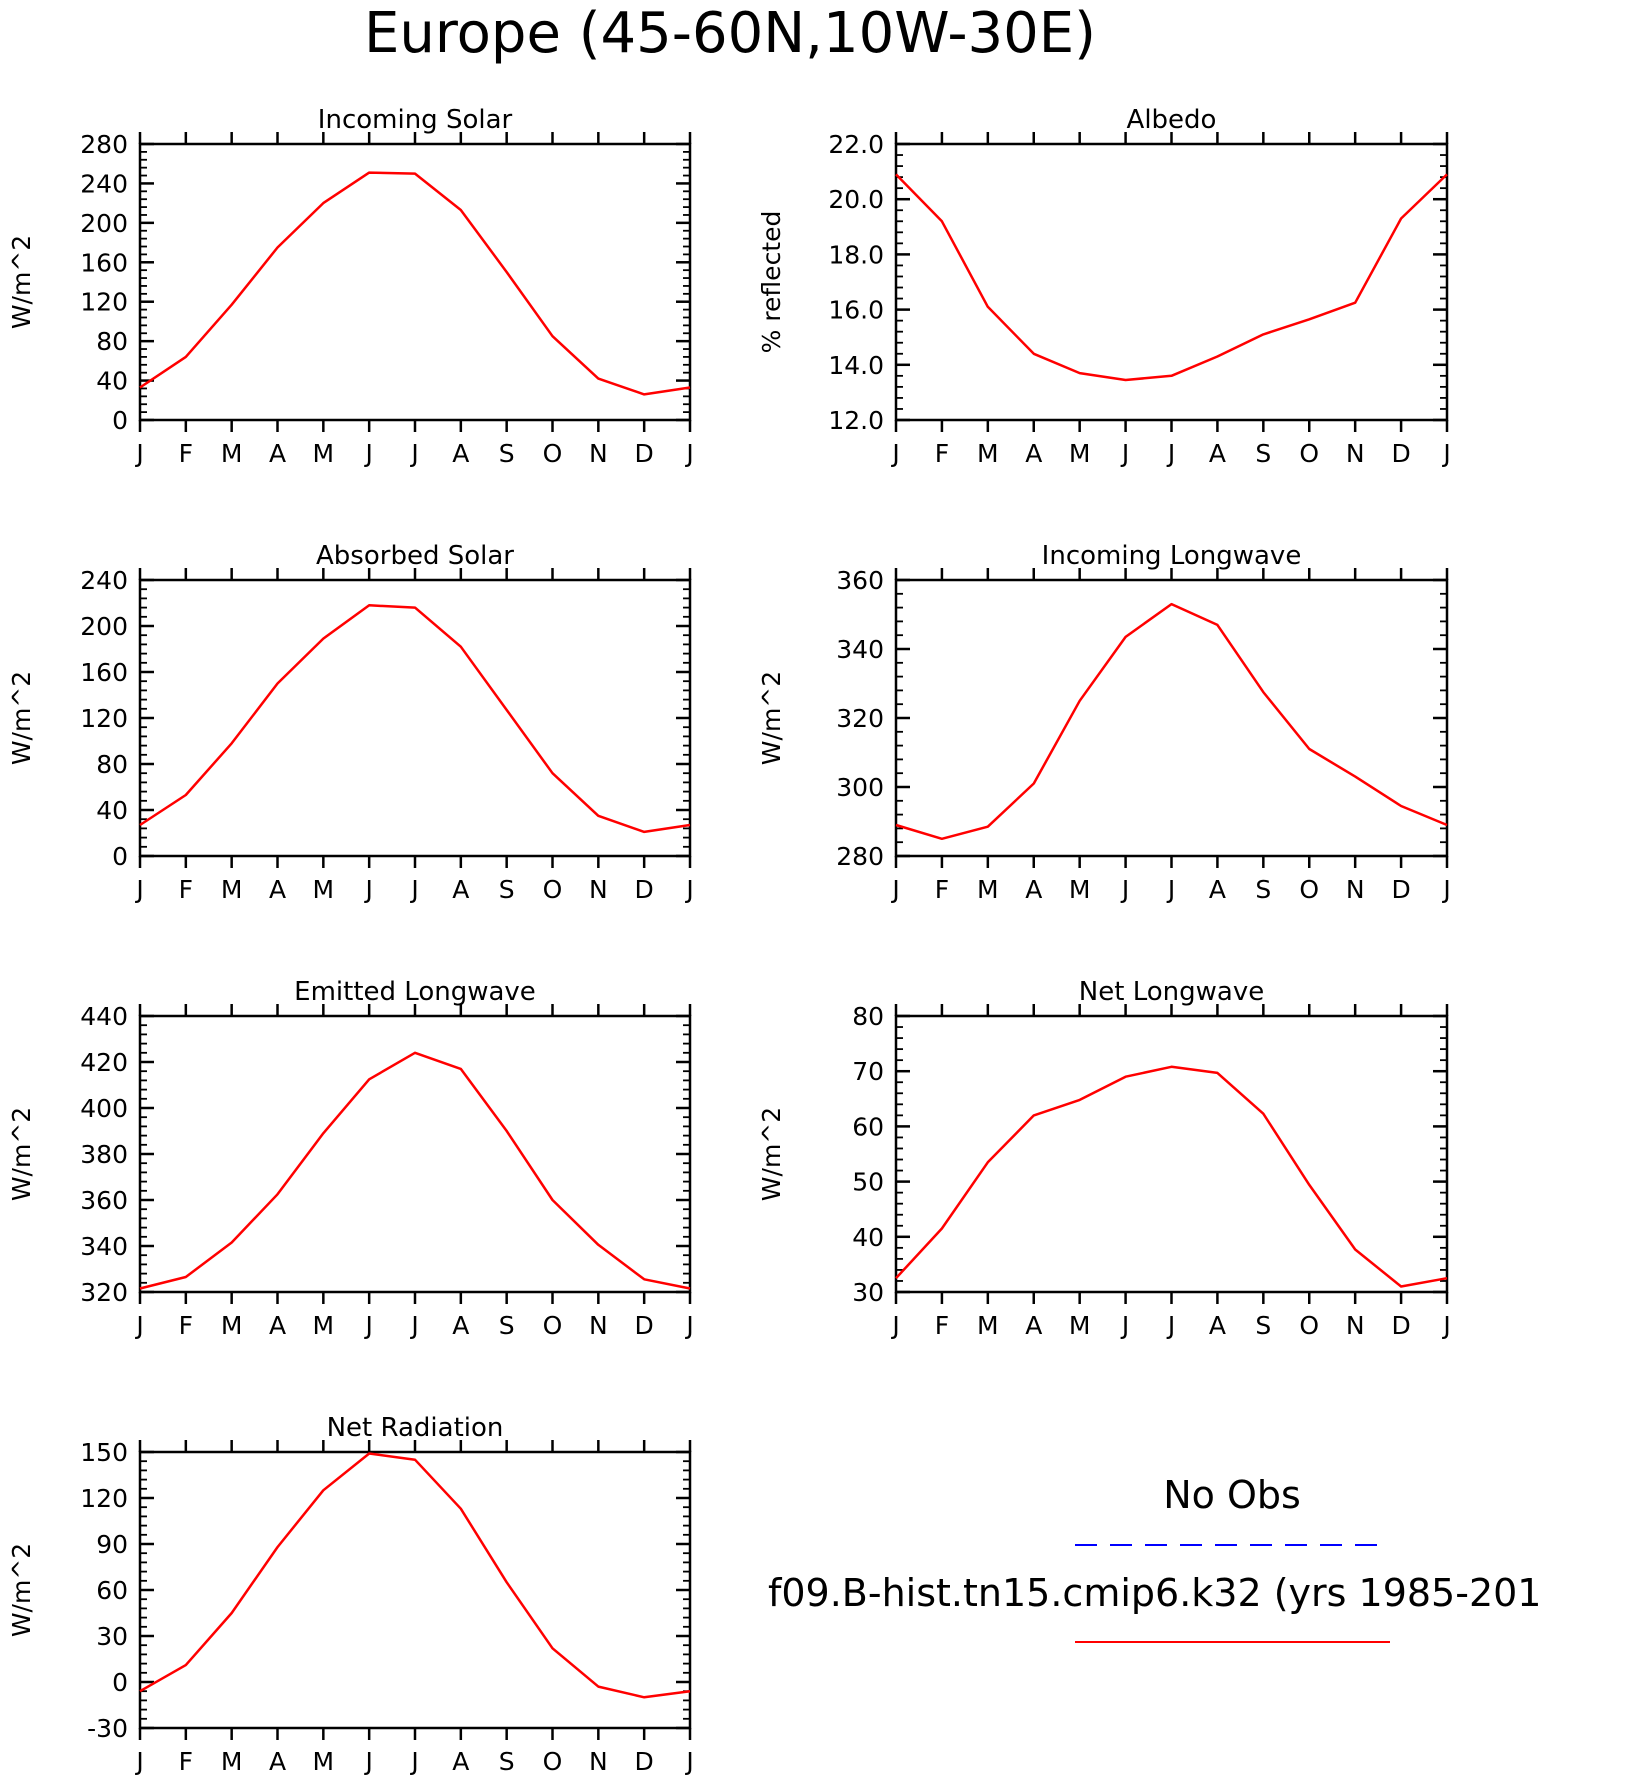 The width and height of the screenshot is (1643, 1783). Describe the element at coordinates (415, 992) in the screenshot. I see `panel-title: Emitted Longwave` at that location.